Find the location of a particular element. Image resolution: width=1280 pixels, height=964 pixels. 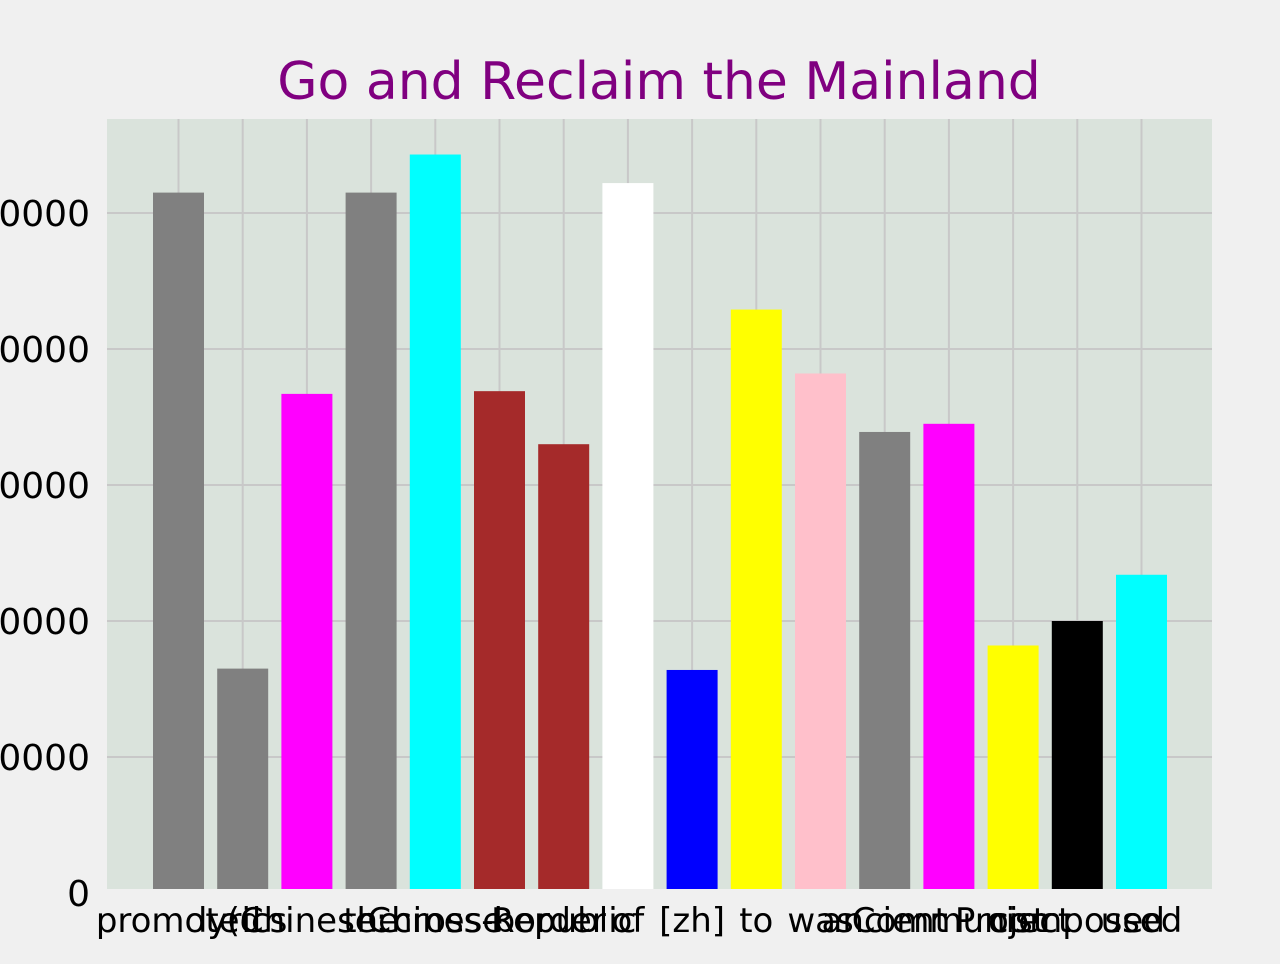

x-tick-label: of is located at coordinates (629, 921).